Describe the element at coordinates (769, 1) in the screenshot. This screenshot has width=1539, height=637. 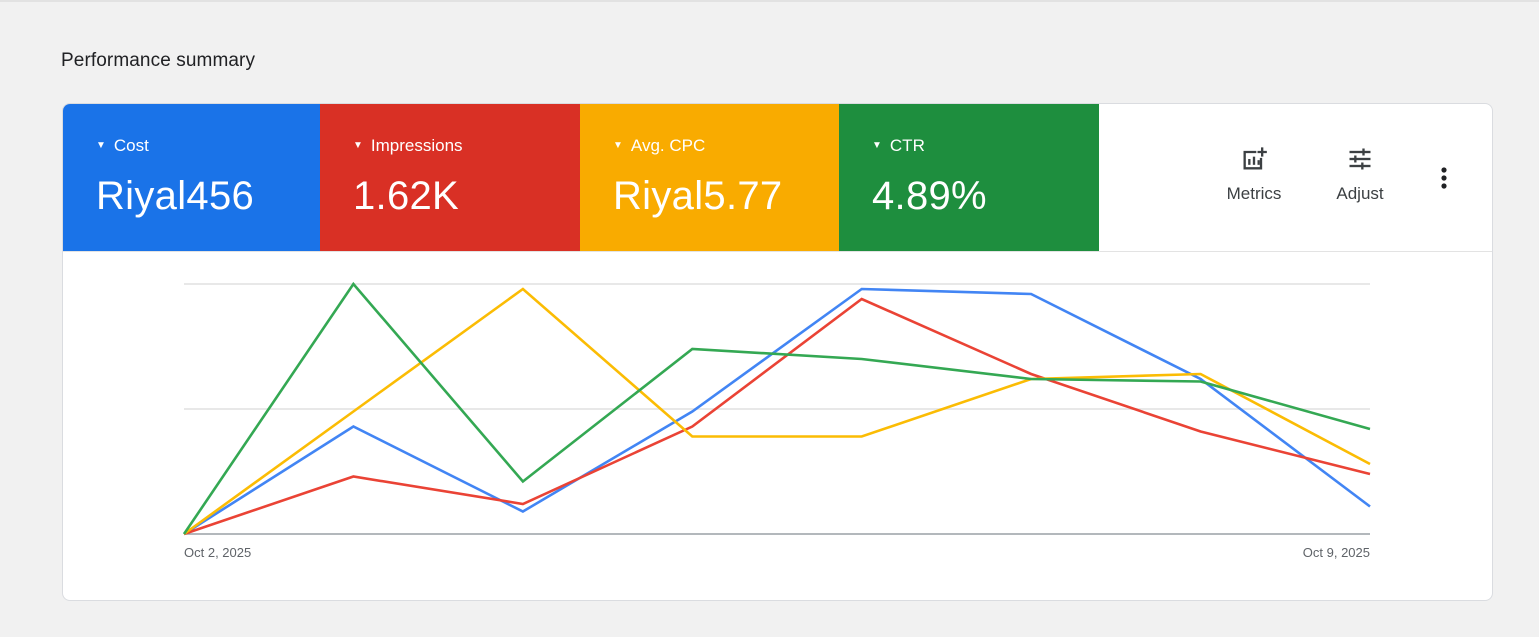
I see `top-divider` at that location.